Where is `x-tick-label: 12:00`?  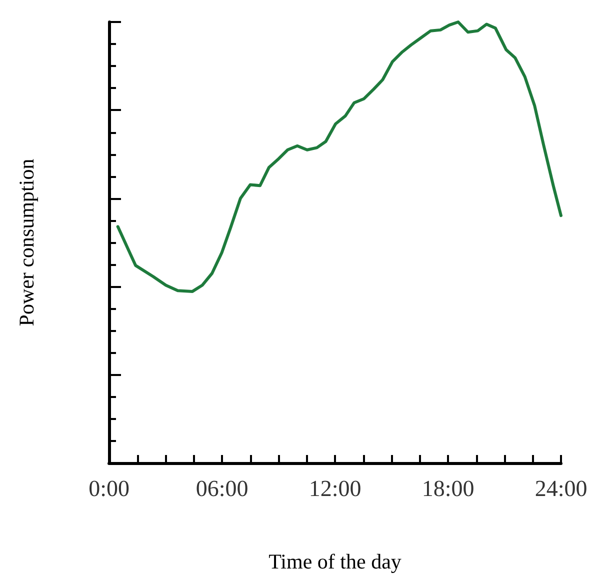
x-tick-label: 12:00 is located at coordinates (335, 488).